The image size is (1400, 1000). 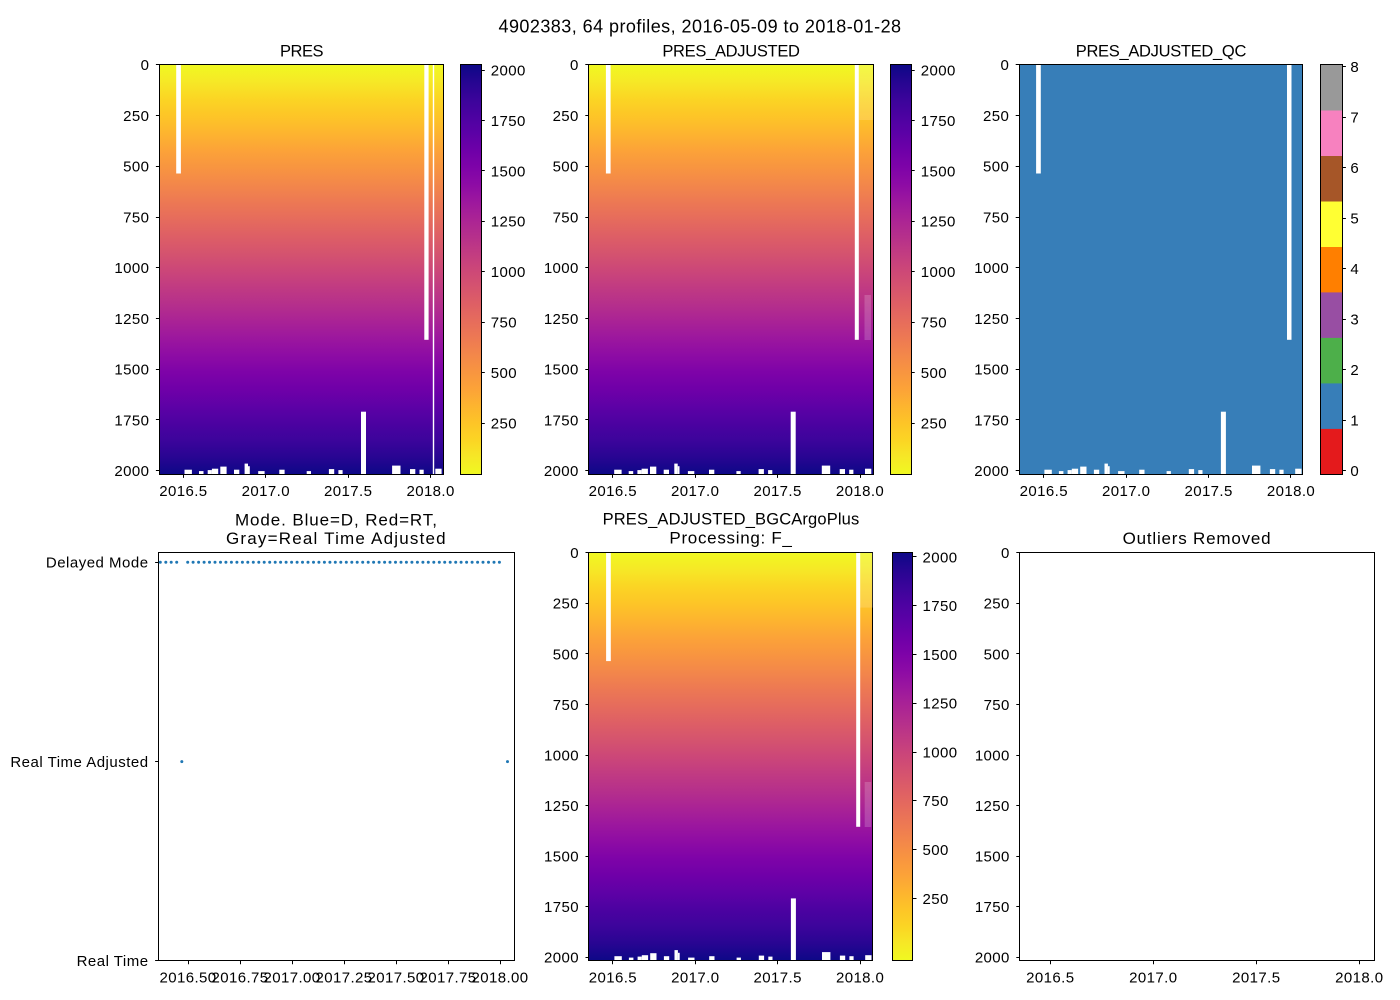 I want to click on svg-text: 2016.50, so click(x=187, y=978).